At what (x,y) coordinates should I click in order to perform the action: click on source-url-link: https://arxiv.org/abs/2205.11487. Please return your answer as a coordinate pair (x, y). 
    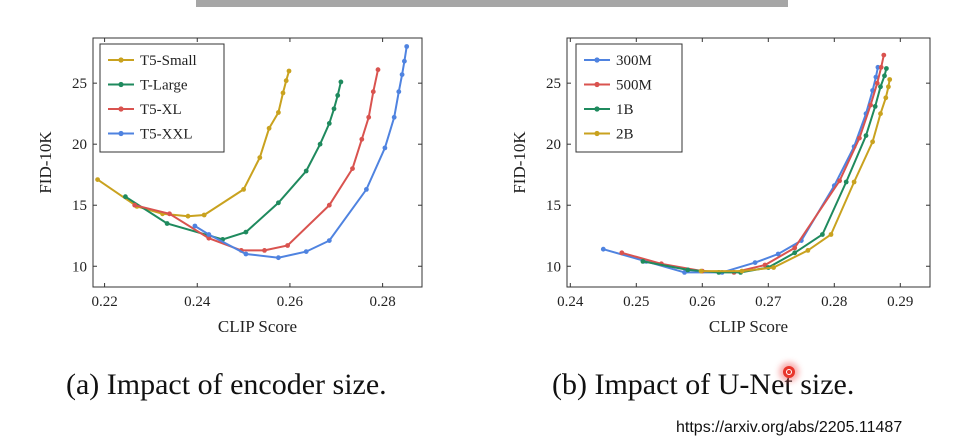
    Looking at the image, I should click on (789, 427).